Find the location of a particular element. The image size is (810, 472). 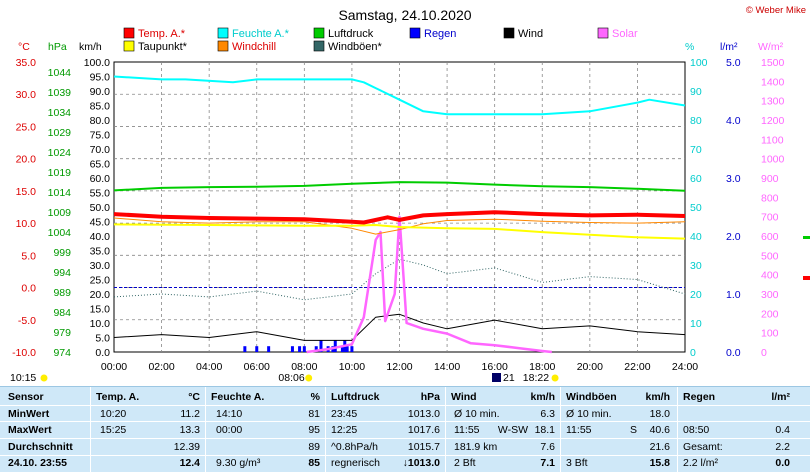

rain-time: 2.2 l/m² is located at coordinates (701, 463).